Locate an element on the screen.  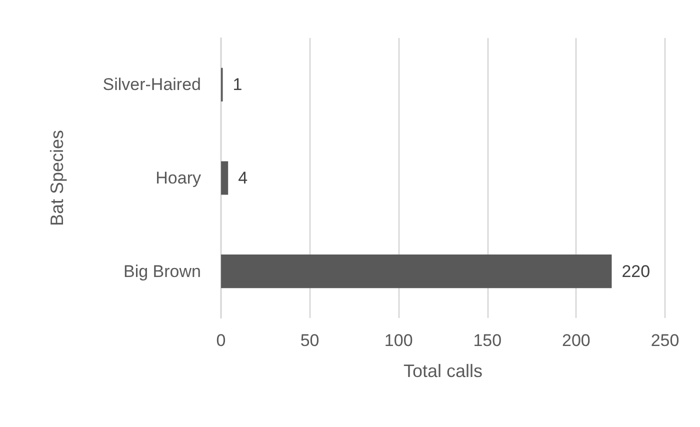
x-tick-label: 200 is located at coordinates (576, 340).